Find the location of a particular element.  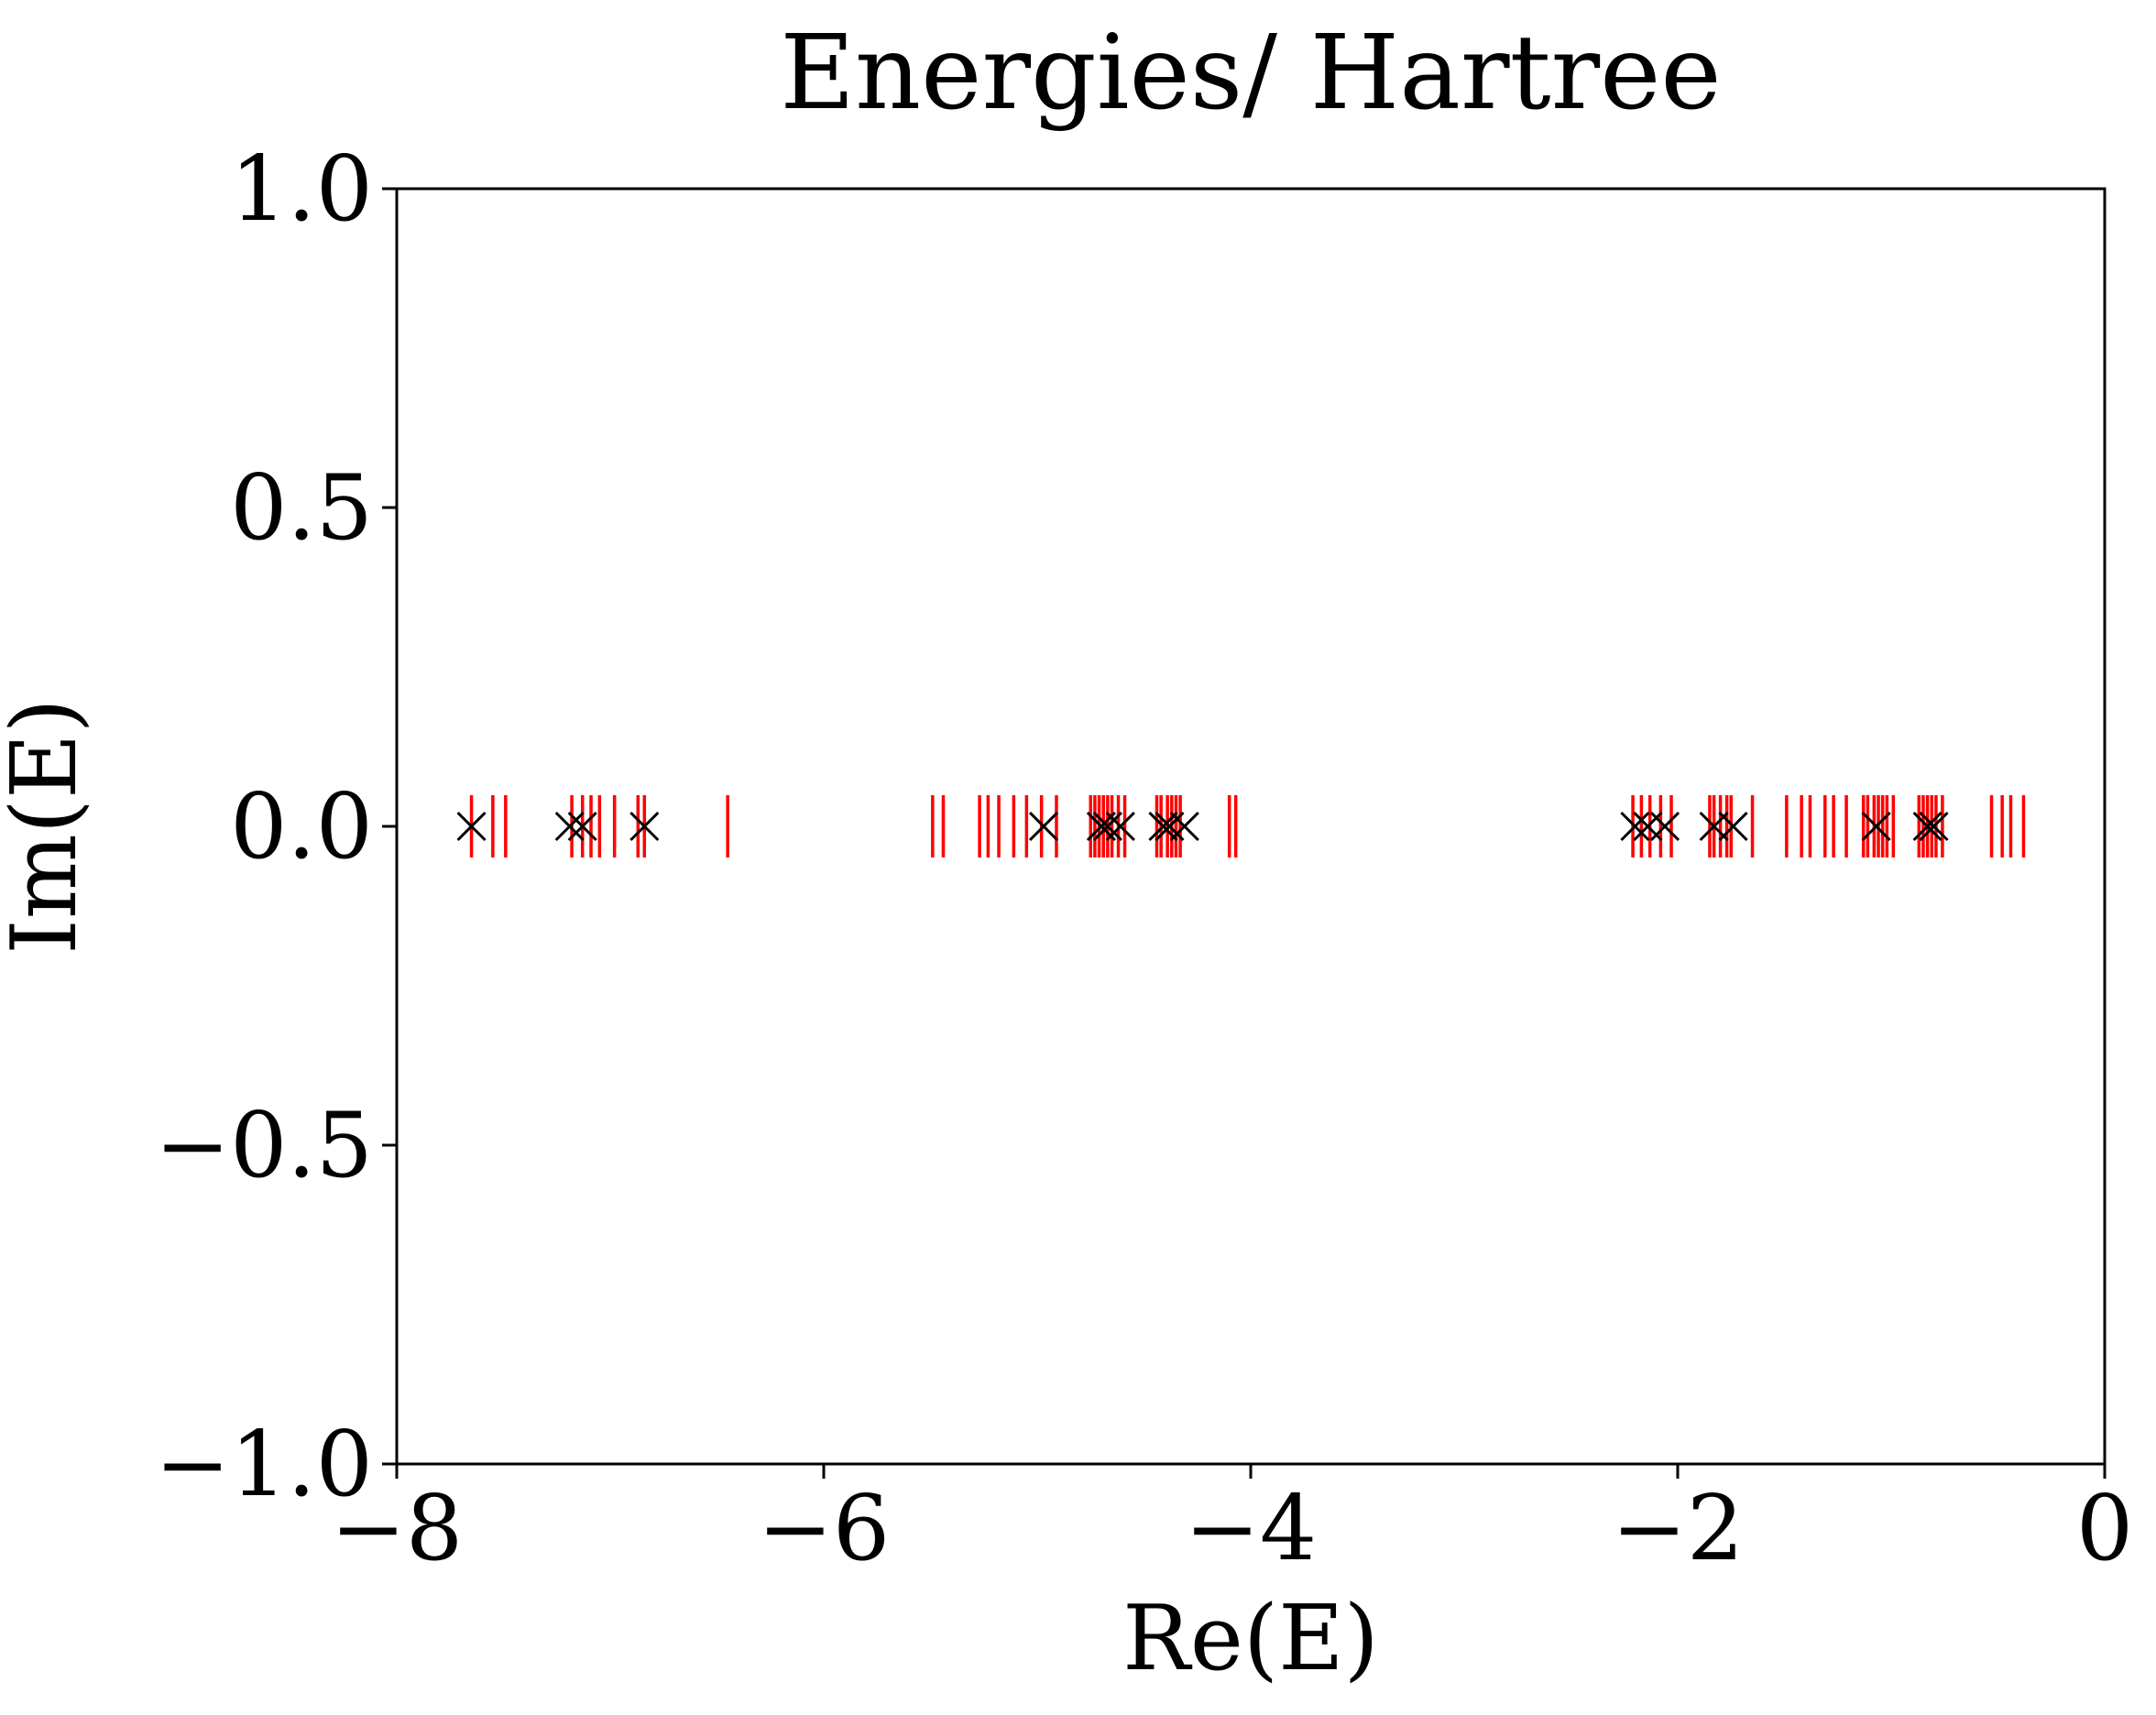

x-axis-label: Re(E) is located at coordinates (1250, 1639).